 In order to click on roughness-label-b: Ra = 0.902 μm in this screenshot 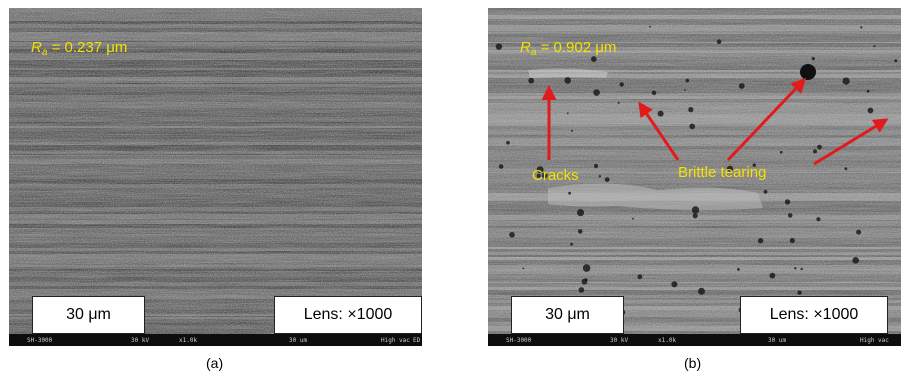, I will do `click(568, 48)`.